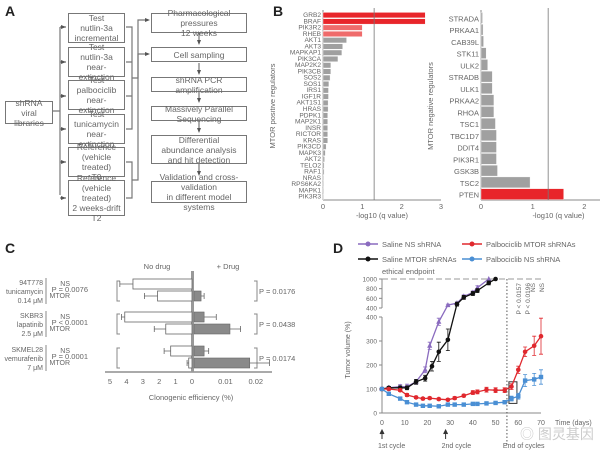 The width and height of the screenshot is (600, 450). What do you see at coordinates (371, 318) in the screenshot?
I see `y-tick-label: 400` at bounding box center [371, 318].